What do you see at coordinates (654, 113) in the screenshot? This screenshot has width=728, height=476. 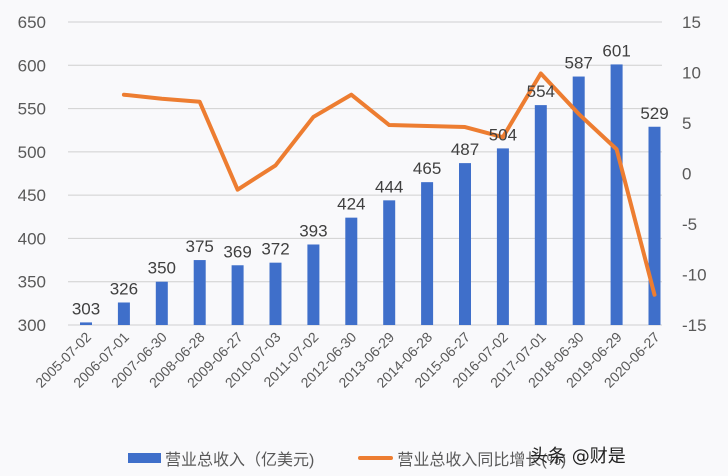 I see `bar-value-label: 529` at bounding box center [654, 113].